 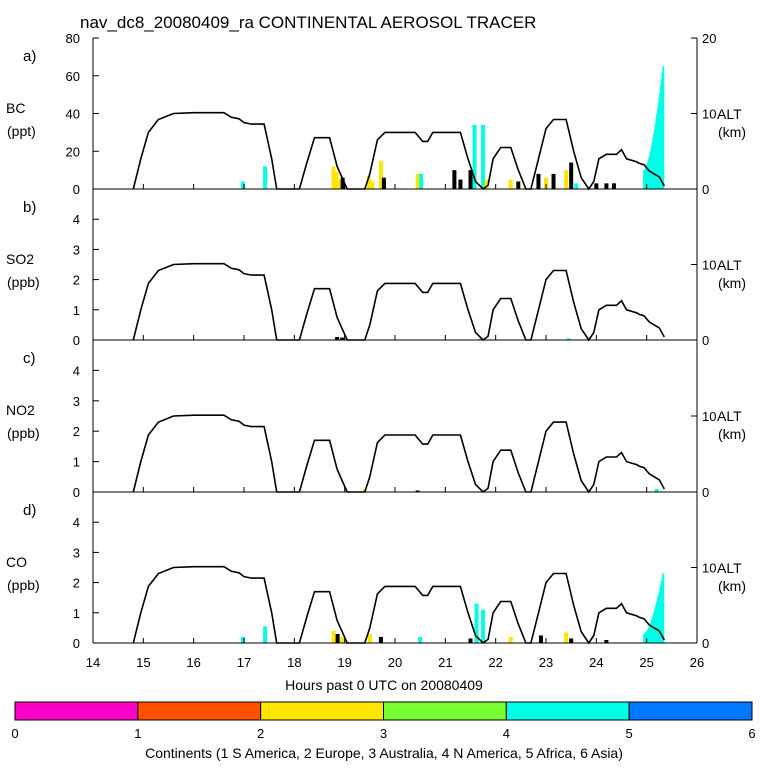 What do you see at coordinates (294, 662) in the screenshot?
I see `x-tick-label: 18` at bounding box center [294, 662].